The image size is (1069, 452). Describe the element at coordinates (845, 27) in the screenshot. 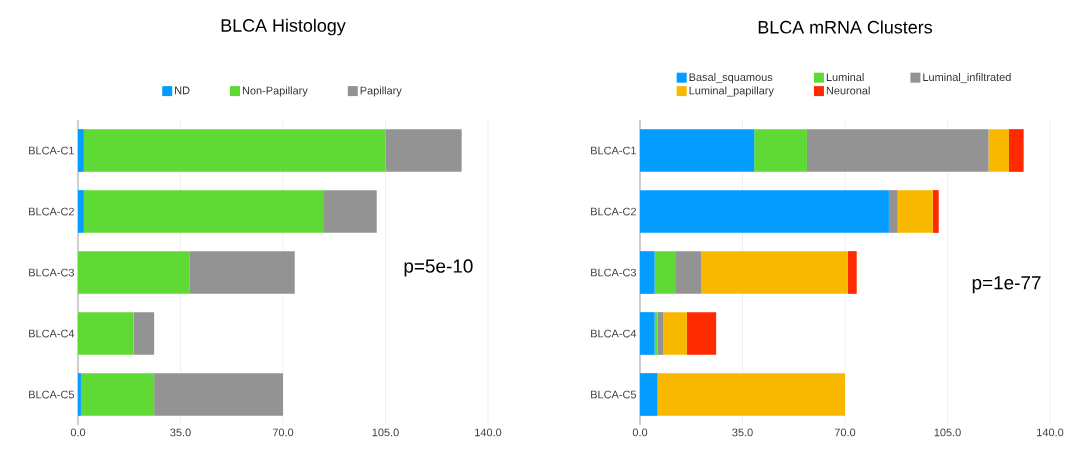

I see `chart-title: BLCA mRNA Clusters` at that location.